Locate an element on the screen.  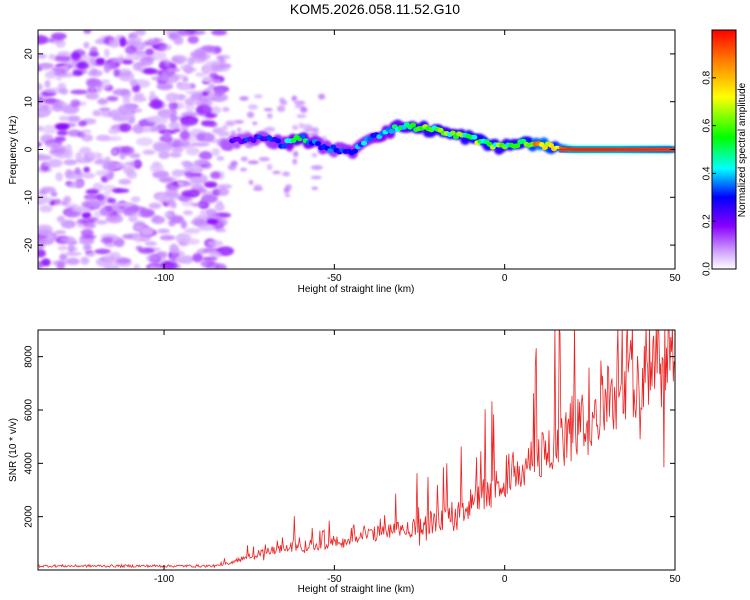
y-tick-label: -20 is located at coordinates (29, 244).